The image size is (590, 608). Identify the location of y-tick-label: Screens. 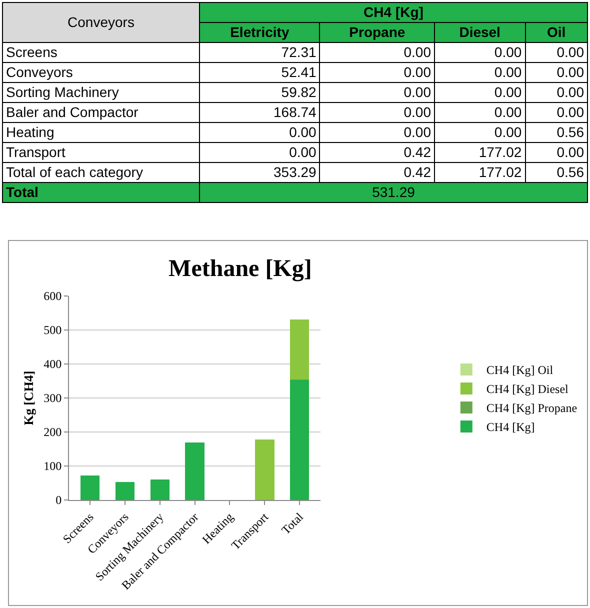
(101, 52).